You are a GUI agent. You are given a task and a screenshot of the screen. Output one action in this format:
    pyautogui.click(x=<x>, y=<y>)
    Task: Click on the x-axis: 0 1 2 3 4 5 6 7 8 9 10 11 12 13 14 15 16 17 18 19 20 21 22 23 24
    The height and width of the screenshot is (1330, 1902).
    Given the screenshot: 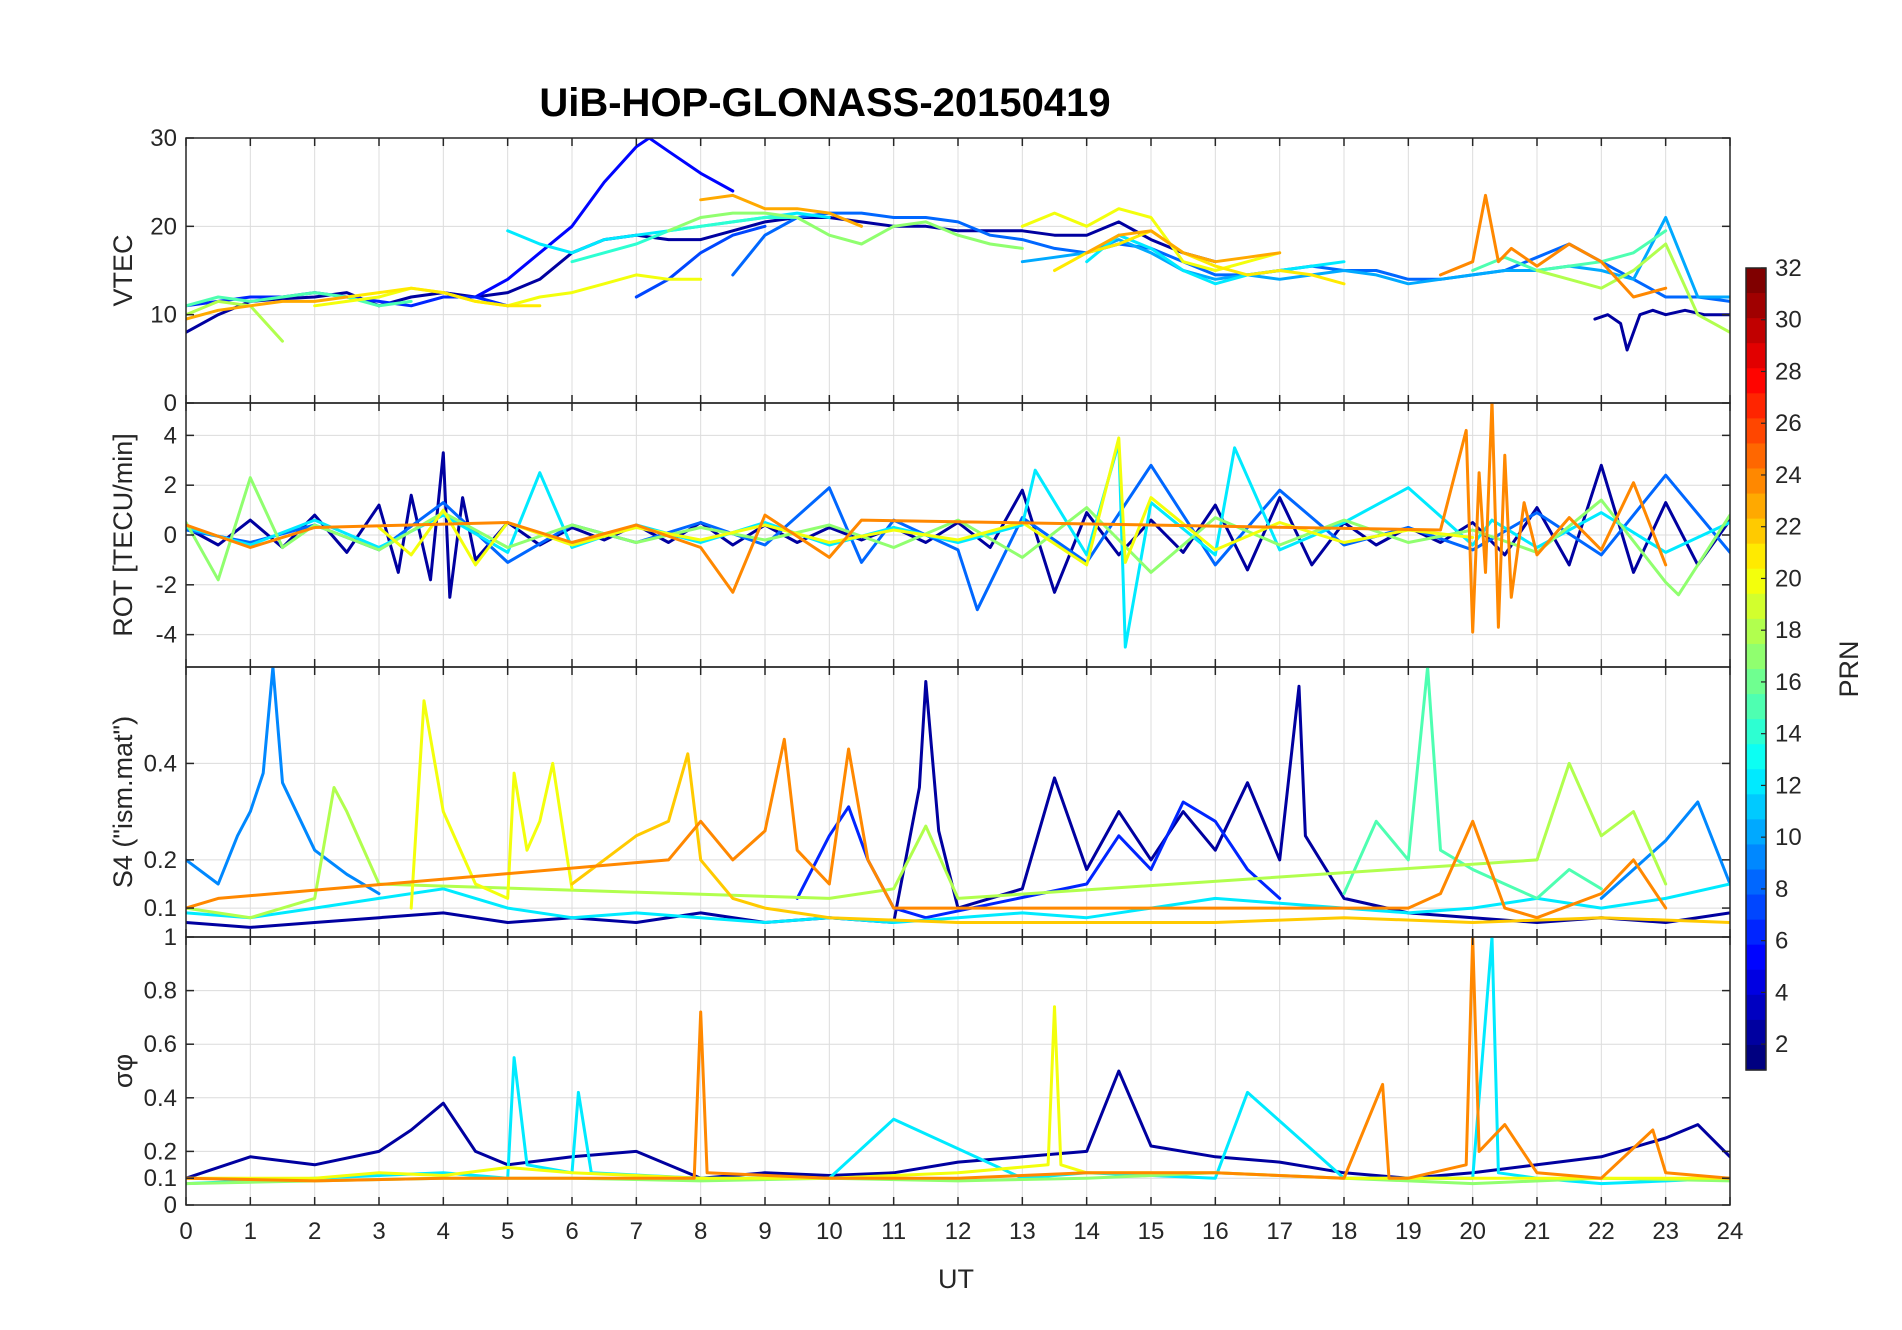 What is the action you would take?
    pyautogui.click(x=961, y=1231)
    